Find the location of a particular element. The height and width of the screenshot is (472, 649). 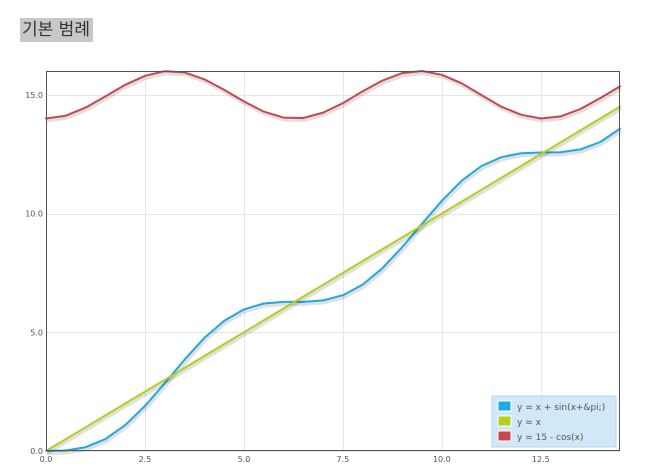

legend-label: y = x + sin(x+&pi;) is located at coordinates (561, 408).